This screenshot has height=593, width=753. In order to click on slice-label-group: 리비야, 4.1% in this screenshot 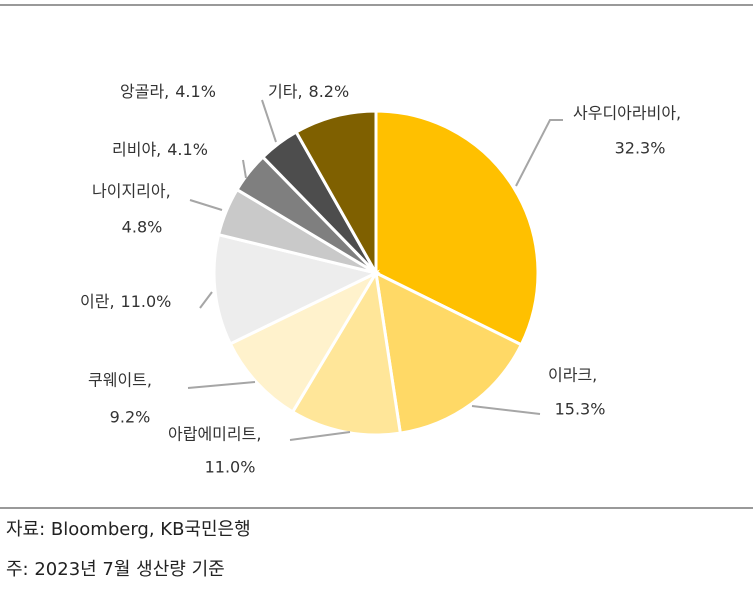, I will do `click(160, 149)`.